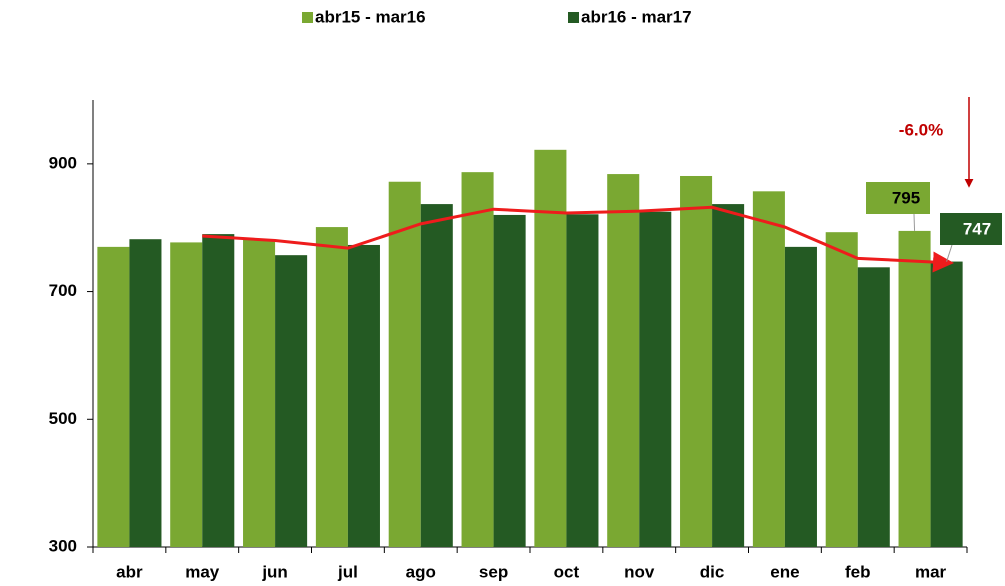 The width and height of the screenshot is (1005, 586). What do you see at coordinates (202, 571) in the screenshot?
I see `x-tick-label: may` at bounding box center [202, 571].